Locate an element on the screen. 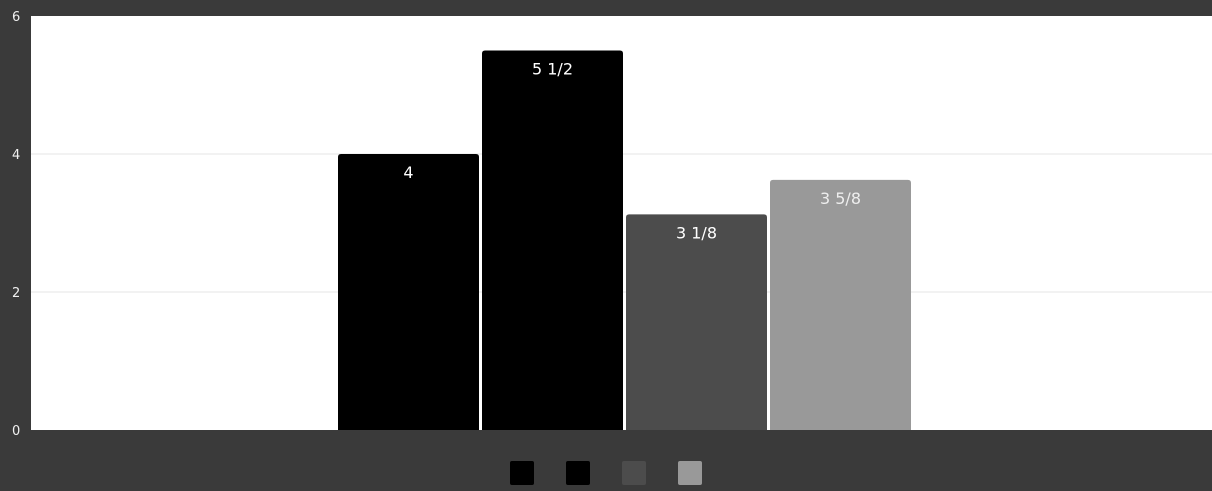 This screenshot has height=491, width=1212. bar-data-label: 5 1/2 is located at coordinates (552, 69).